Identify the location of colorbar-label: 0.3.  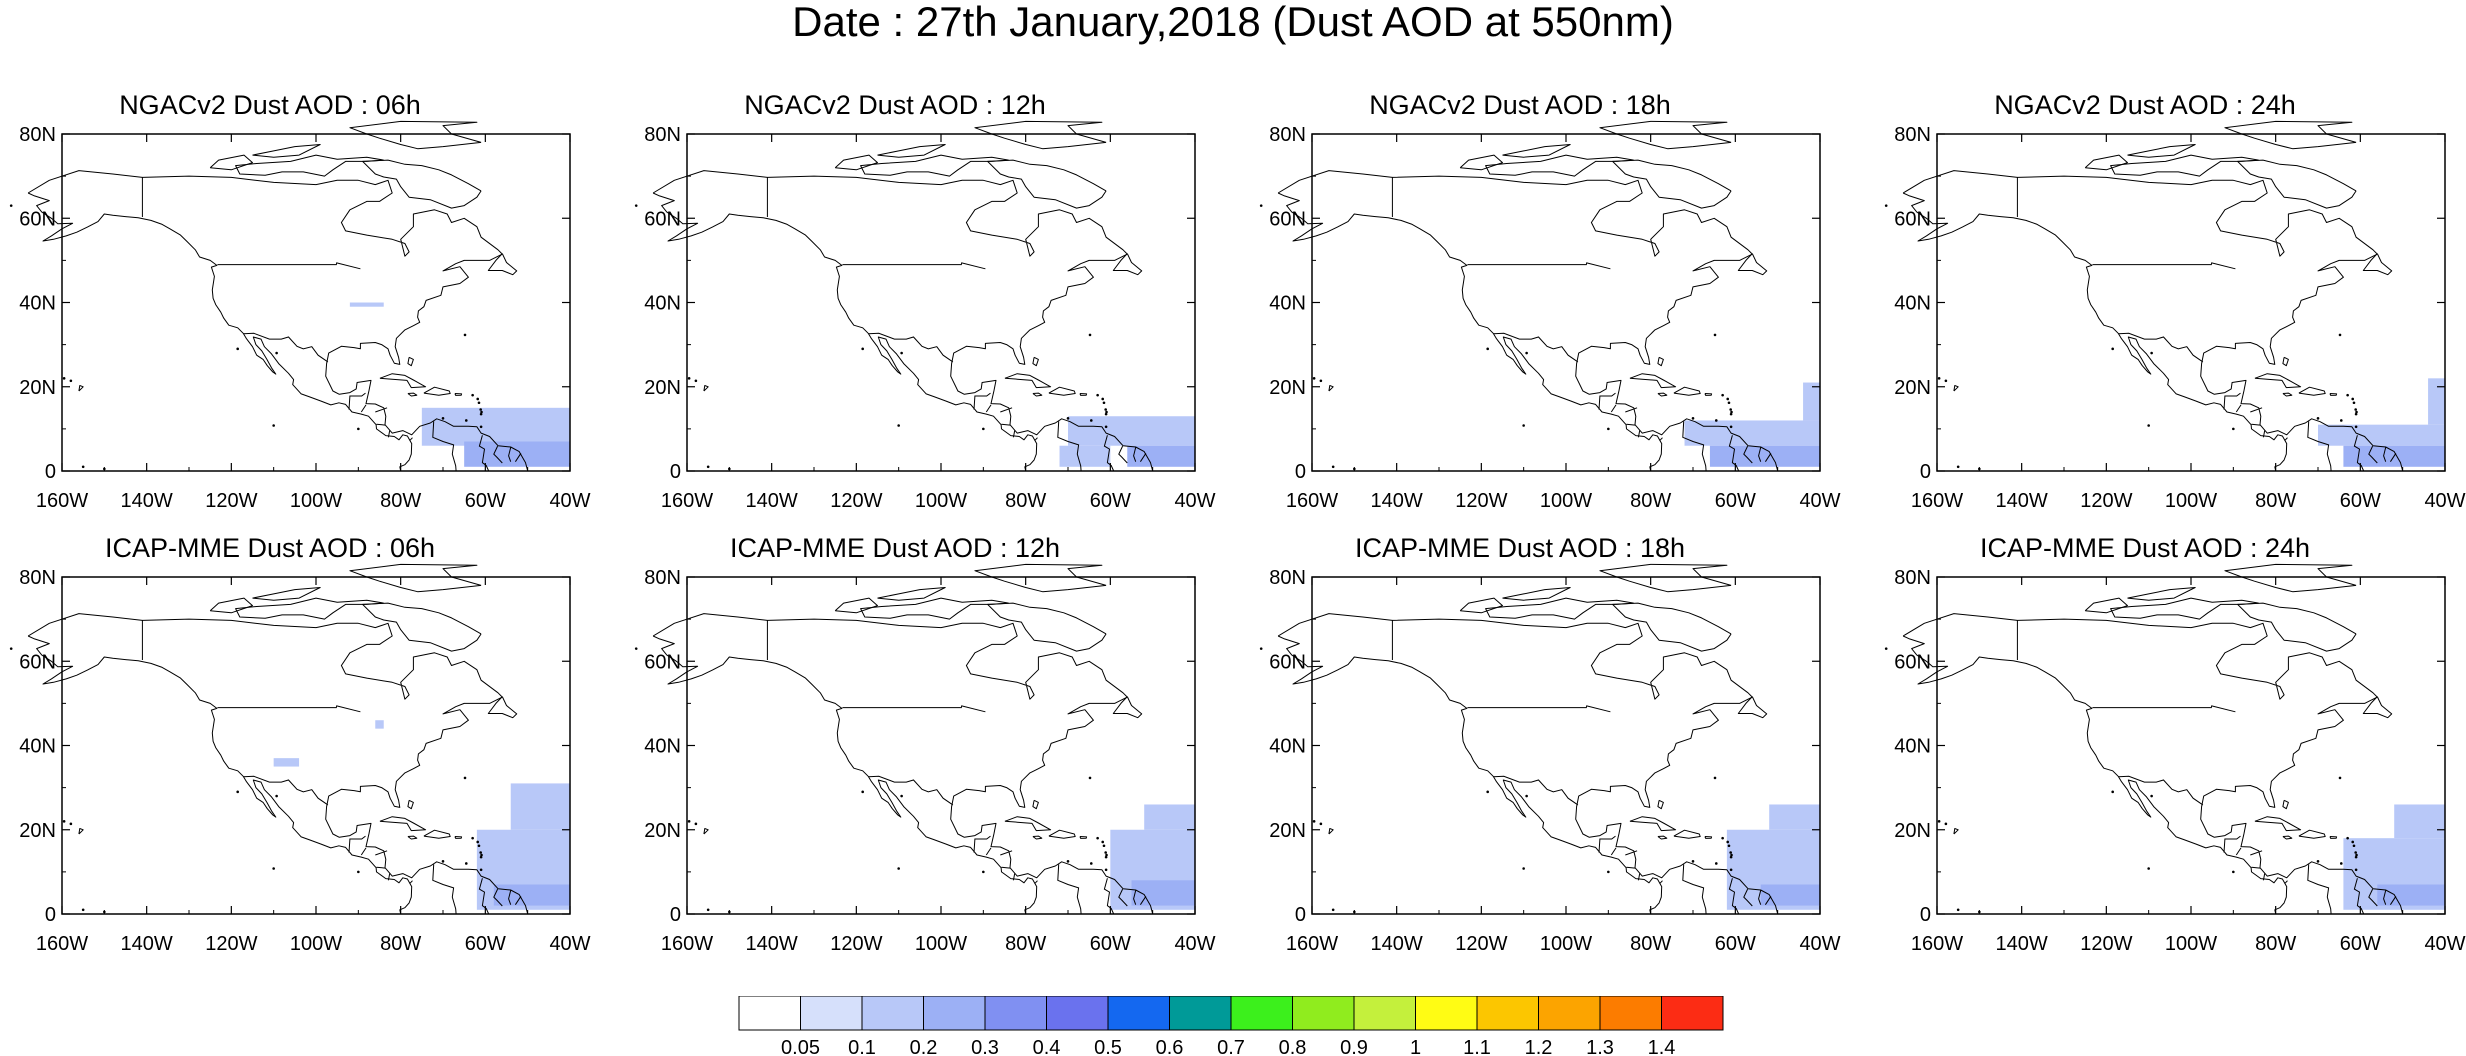
(985, 1046).